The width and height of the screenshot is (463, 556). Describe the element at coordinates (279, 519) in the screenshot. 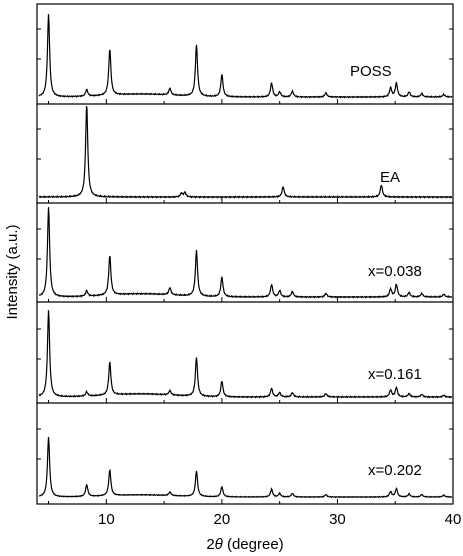

I see `x-axis: 10 20 30 40` at that location.